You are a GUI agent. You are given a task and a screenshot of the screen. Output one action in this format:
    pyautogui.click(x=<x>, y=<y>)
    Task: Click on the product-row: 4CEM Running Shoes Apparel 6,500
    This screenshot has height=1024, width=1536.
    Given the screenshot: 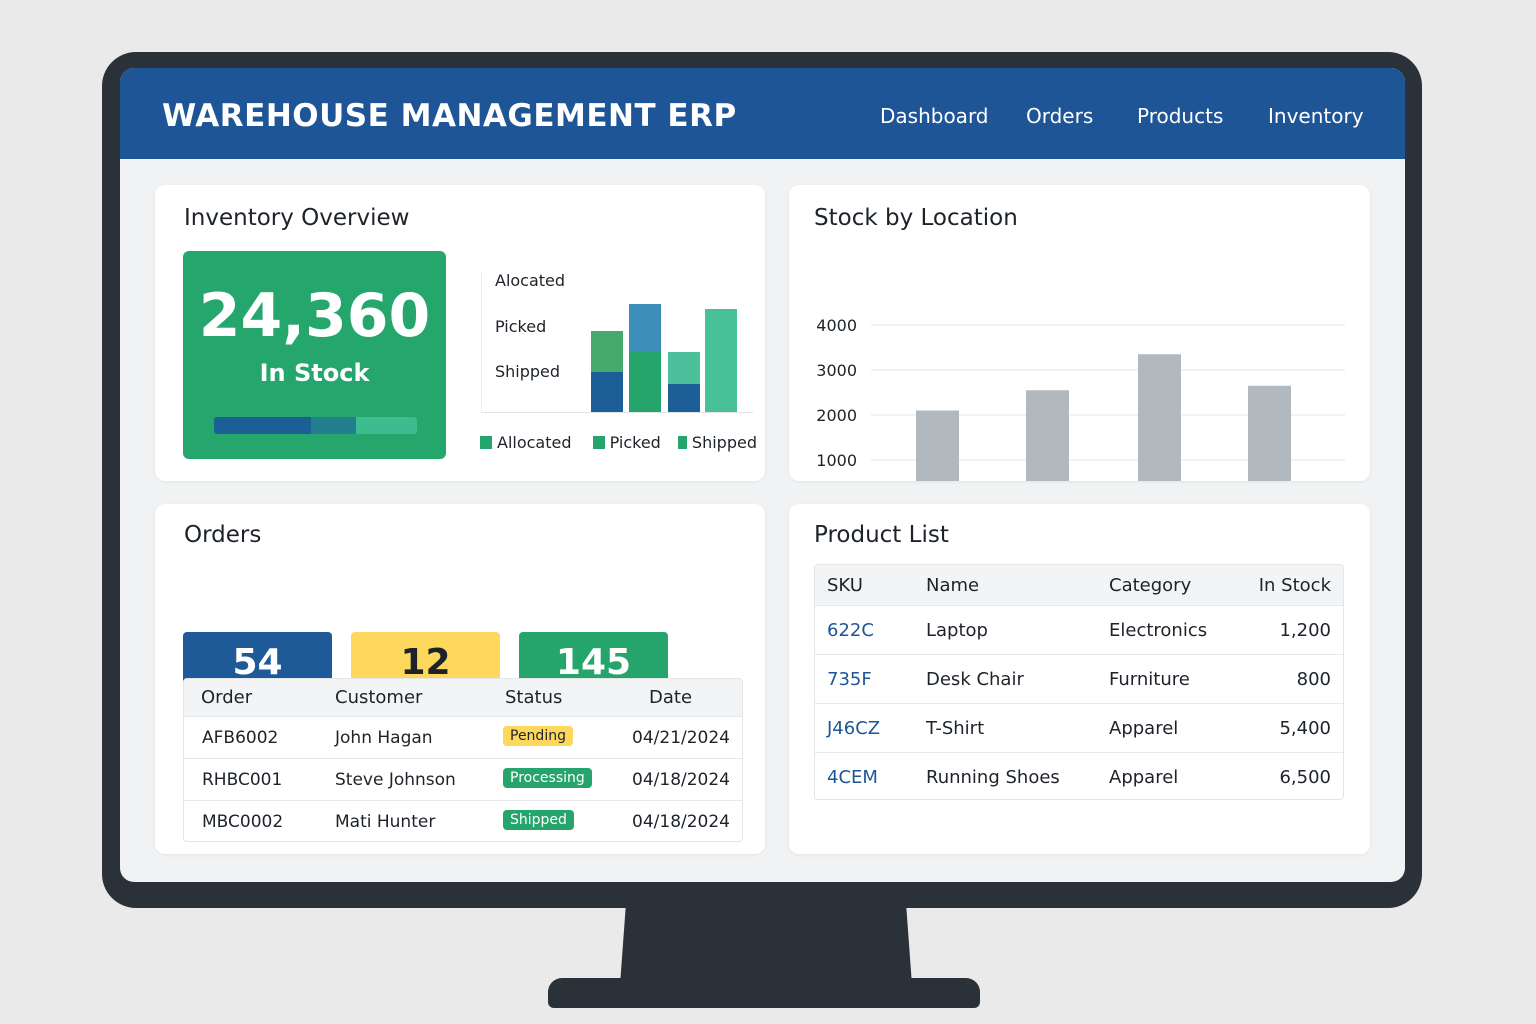 What is the action you would take?
    pyautogui.click(x=1079, y=775)
    